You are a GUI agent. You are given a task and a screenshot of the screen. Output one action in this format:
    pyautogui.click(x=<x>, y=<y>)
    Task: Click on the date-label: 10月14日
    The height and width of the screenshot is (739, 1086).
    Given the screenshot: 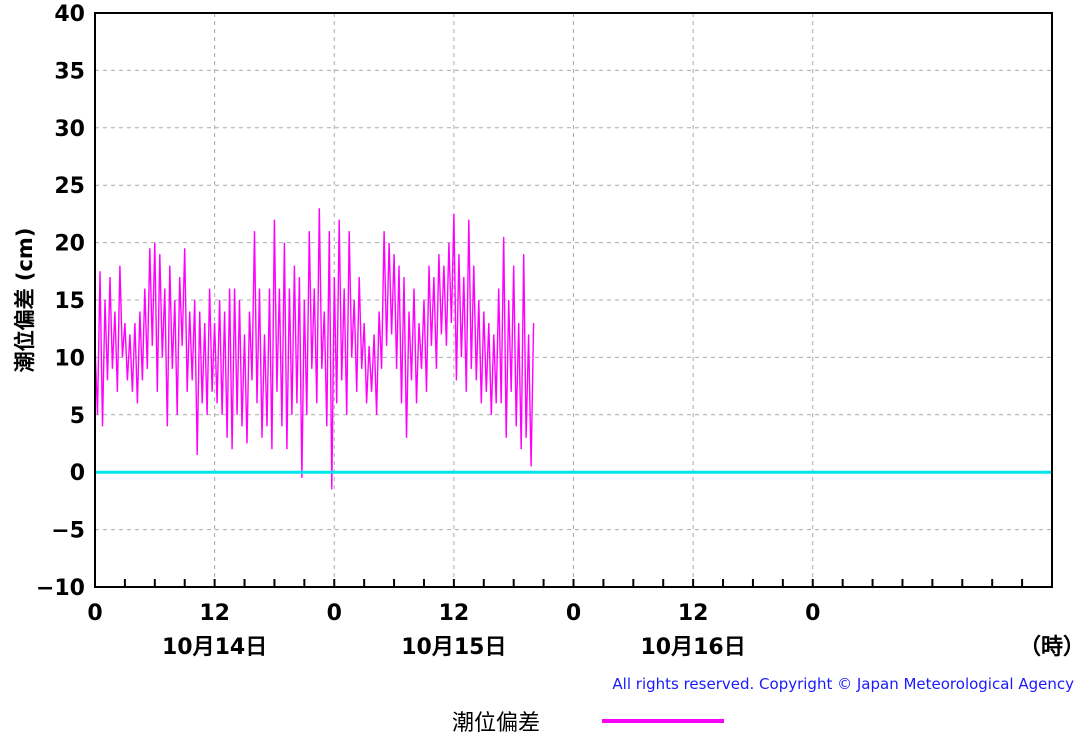 What is the action you would take?
    pyautogui.click(x=214, y=647)
    